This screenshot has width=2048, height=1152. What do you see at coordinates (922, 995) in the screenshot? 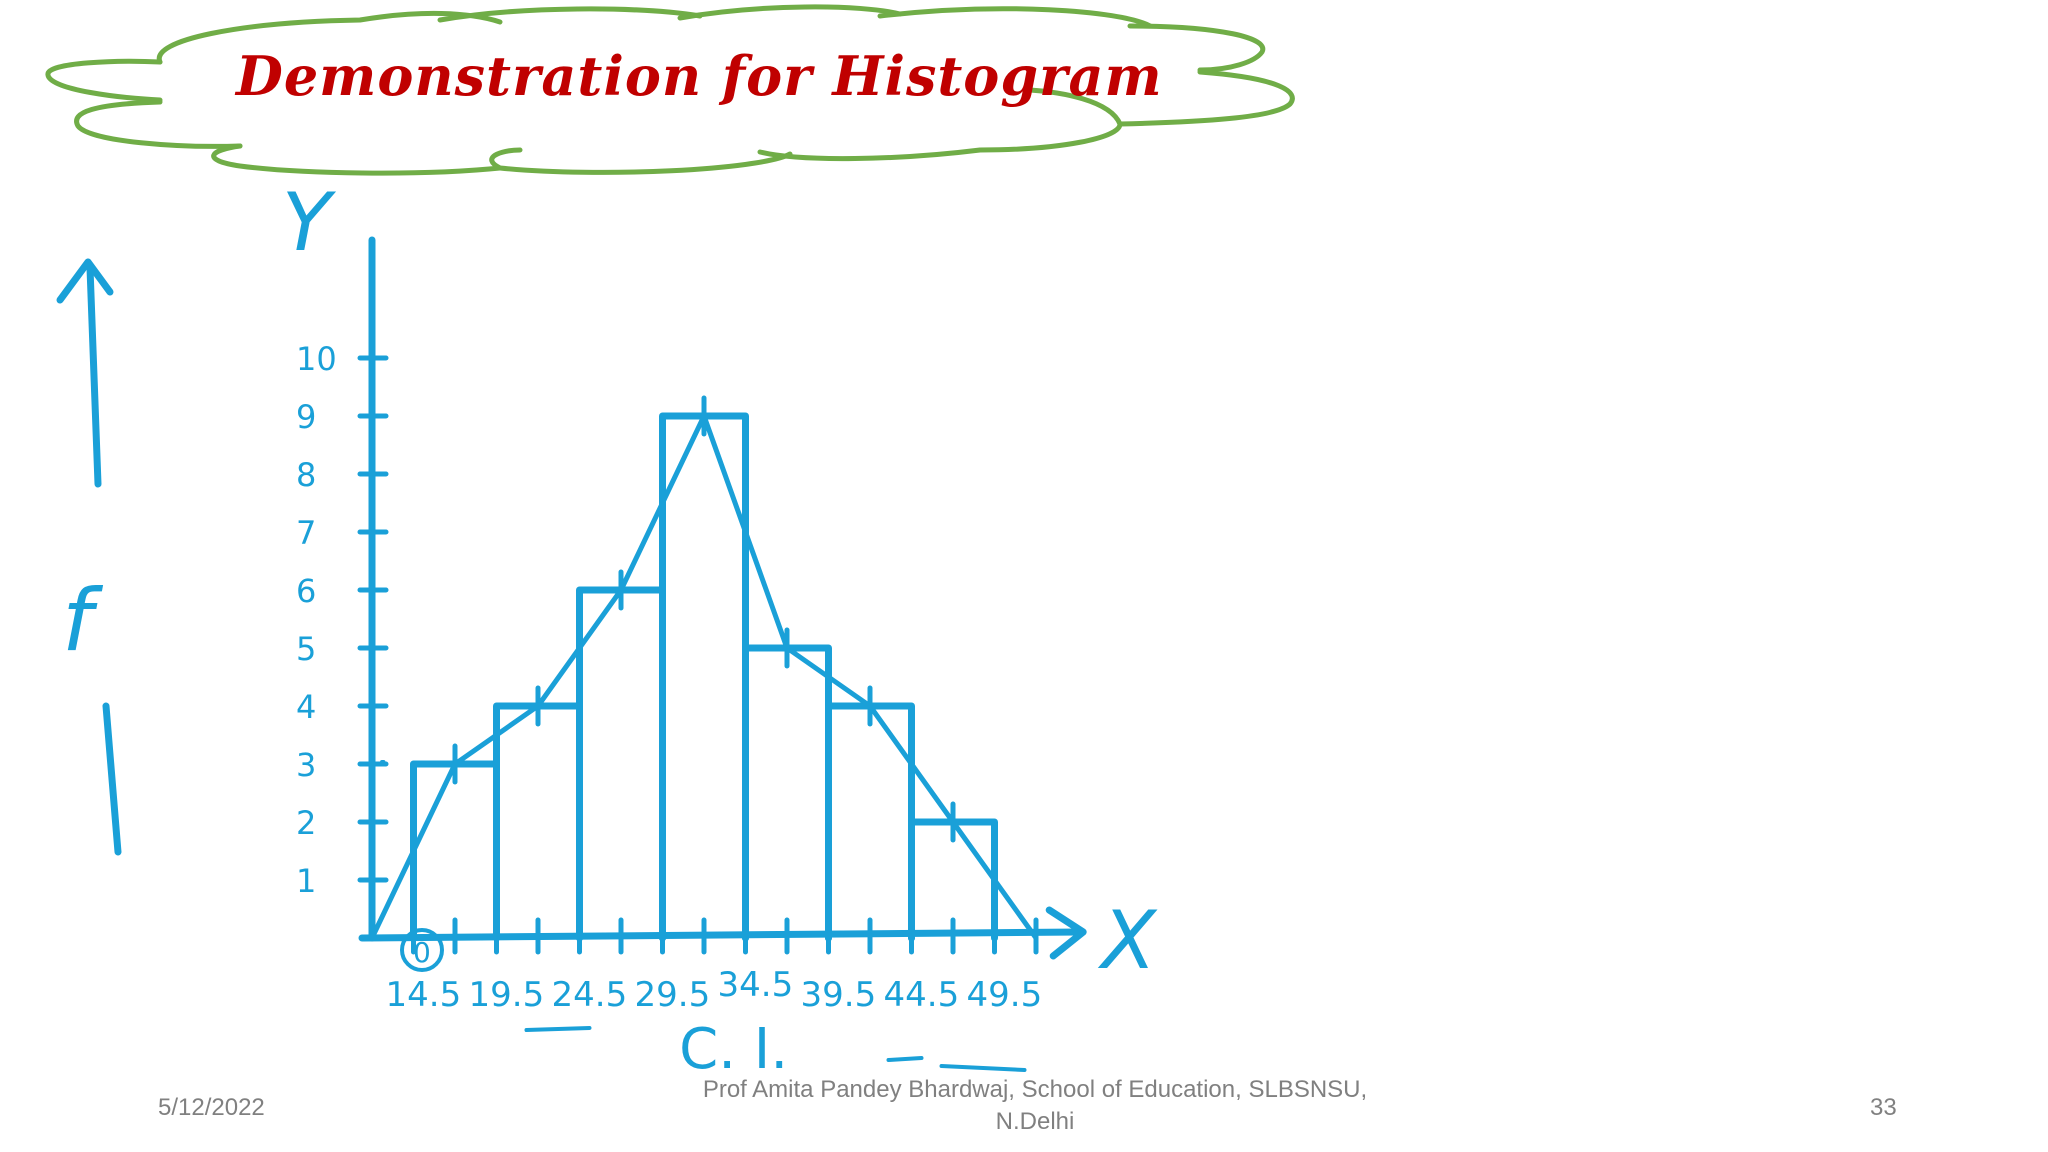
I see `x-tick-label: 44.5` at bounding box center [922, 995].